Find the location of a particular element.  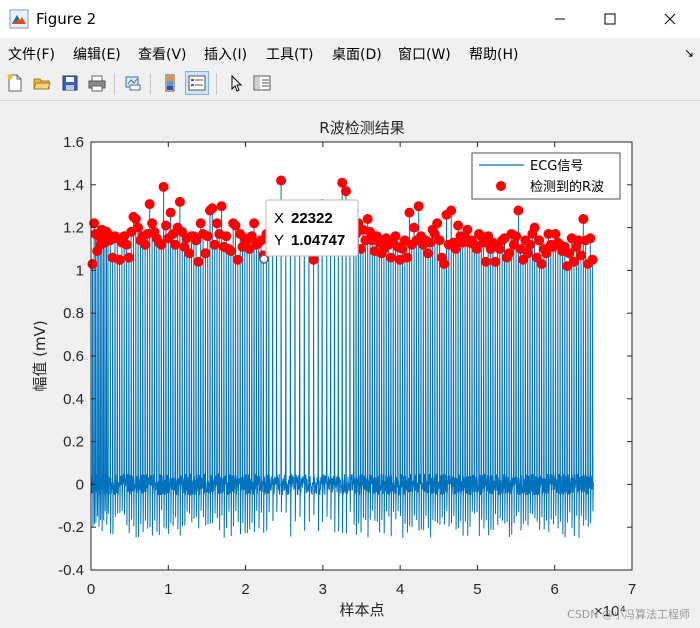

insert-legend-icon is located at coordinates (197, 83).